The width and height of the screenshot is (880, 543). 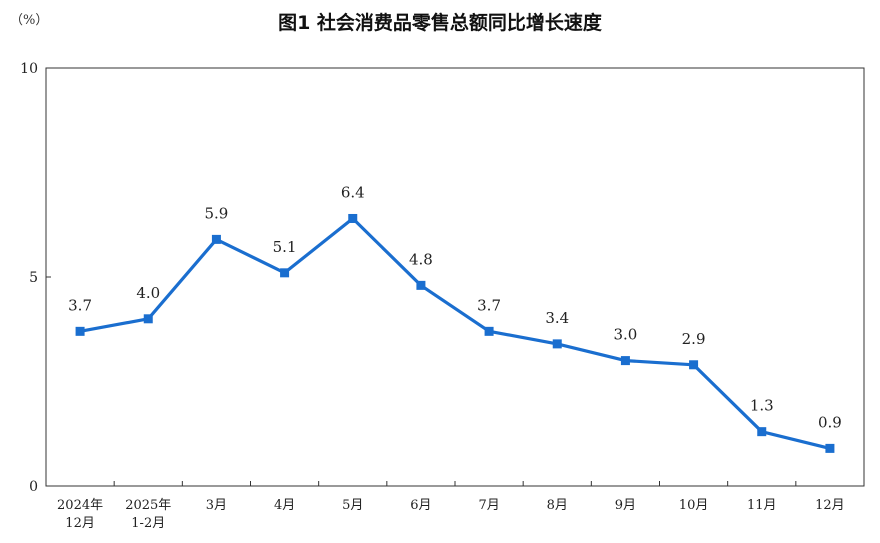 What do you see at coordinates (625, 335) in the screenshot?
I see `data-value-label: 3.0` at bounding box center [625, 335].